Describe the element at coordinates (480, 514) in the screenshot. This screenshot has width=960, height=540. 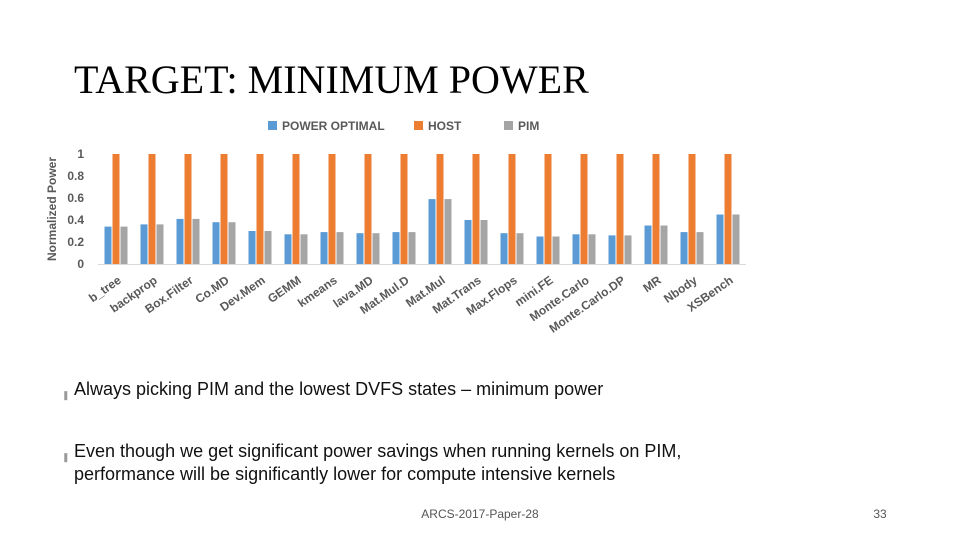
I see `slide-footer: ARCS-2017-Paper-28` at that location.